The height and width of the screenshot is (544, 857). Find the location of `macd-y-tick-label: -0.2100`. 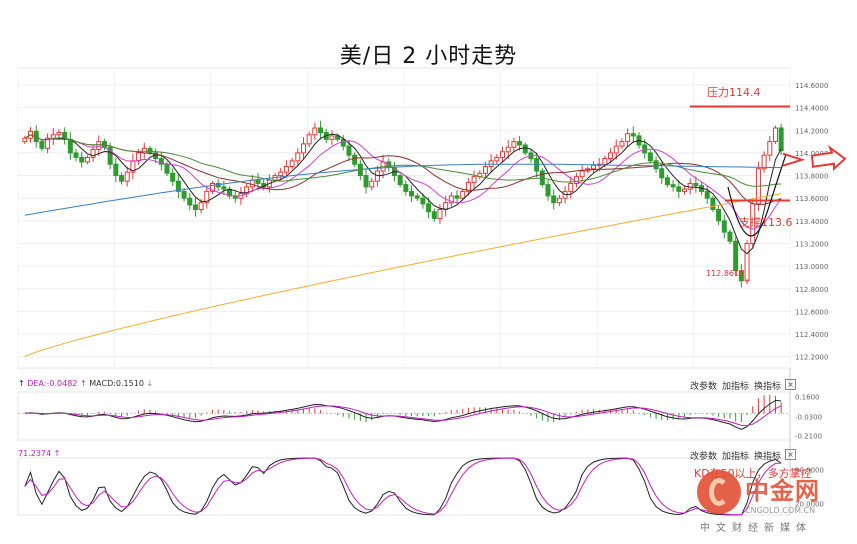

macd-y-tick-label: -0.2100 is located at coordinates (808, 437).